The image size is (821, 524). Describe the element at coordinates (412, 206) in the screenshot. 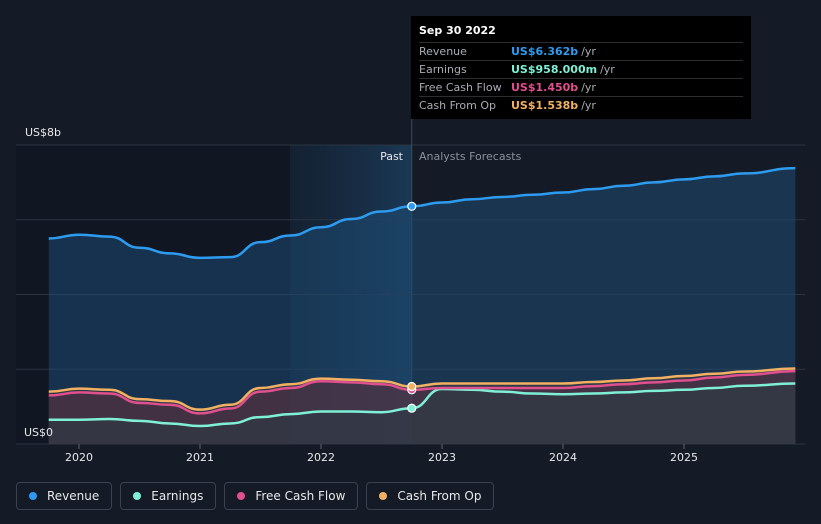

I see `marker-revenue` at that location.